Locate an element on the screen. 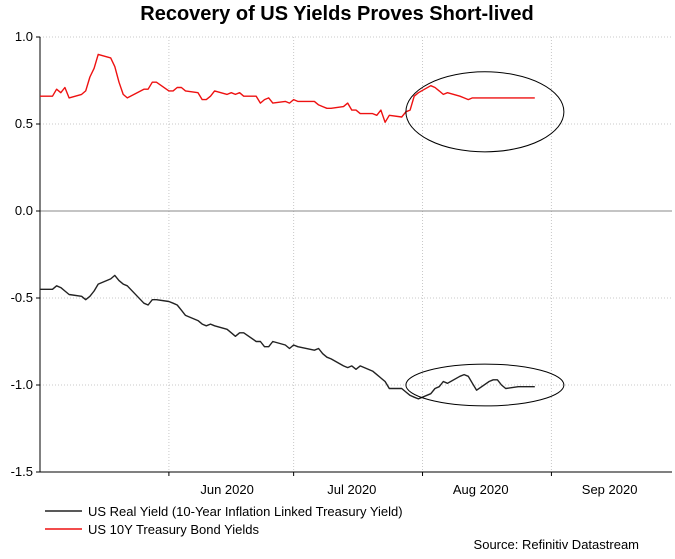 The width and height of the screenshot is (675, 559). x-tick-label: Jun 2020 is located at coordinates (227, 489).